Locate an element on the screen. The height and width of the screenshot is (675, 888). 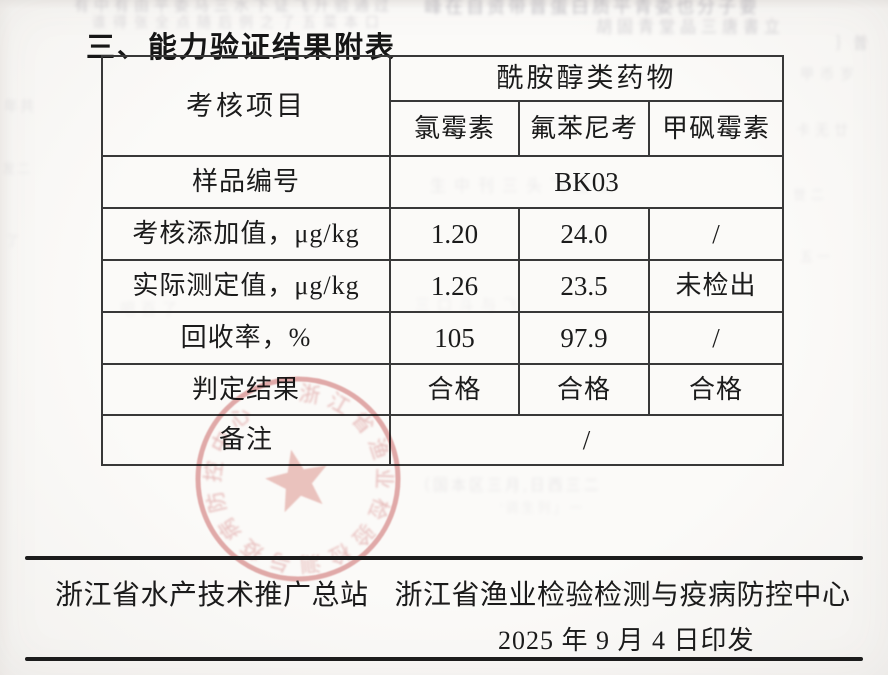
bleedthrough-text: 了 is located at coordinates (14, 240).